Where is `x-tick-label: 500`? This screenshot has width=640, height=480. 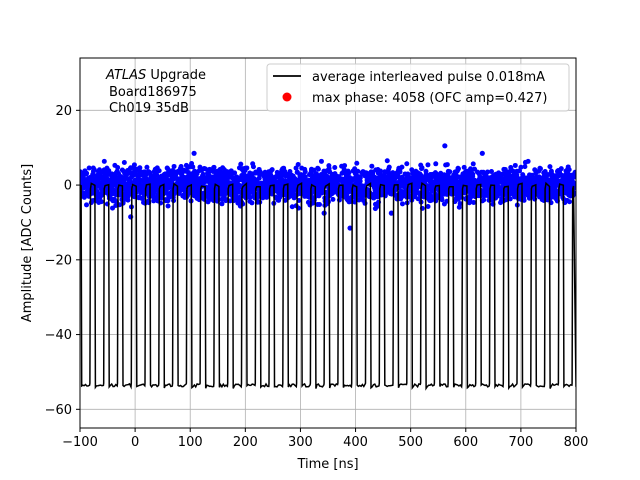 x-tick-label: 500 is located at coordinates (410, 442).